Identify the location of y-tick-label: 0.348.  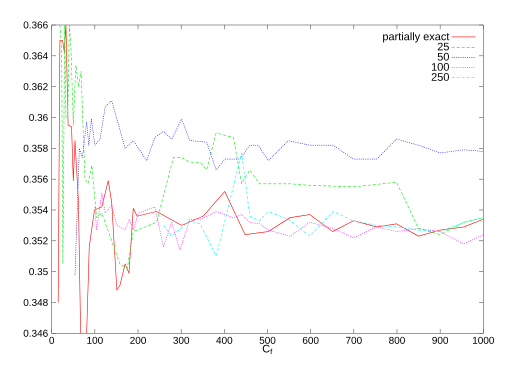
(36, 302).